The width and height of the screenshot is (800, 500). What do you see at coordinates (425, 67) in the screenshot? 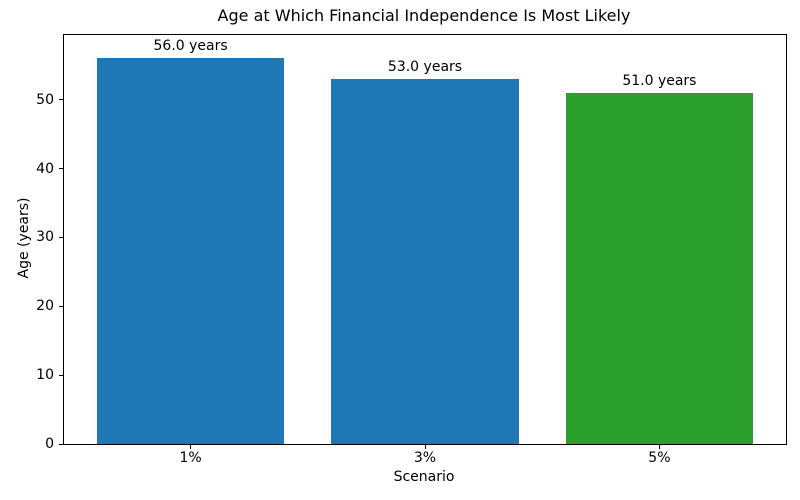
I see `bar-value-label: 53.0 years` at bounding box center [425, 67].